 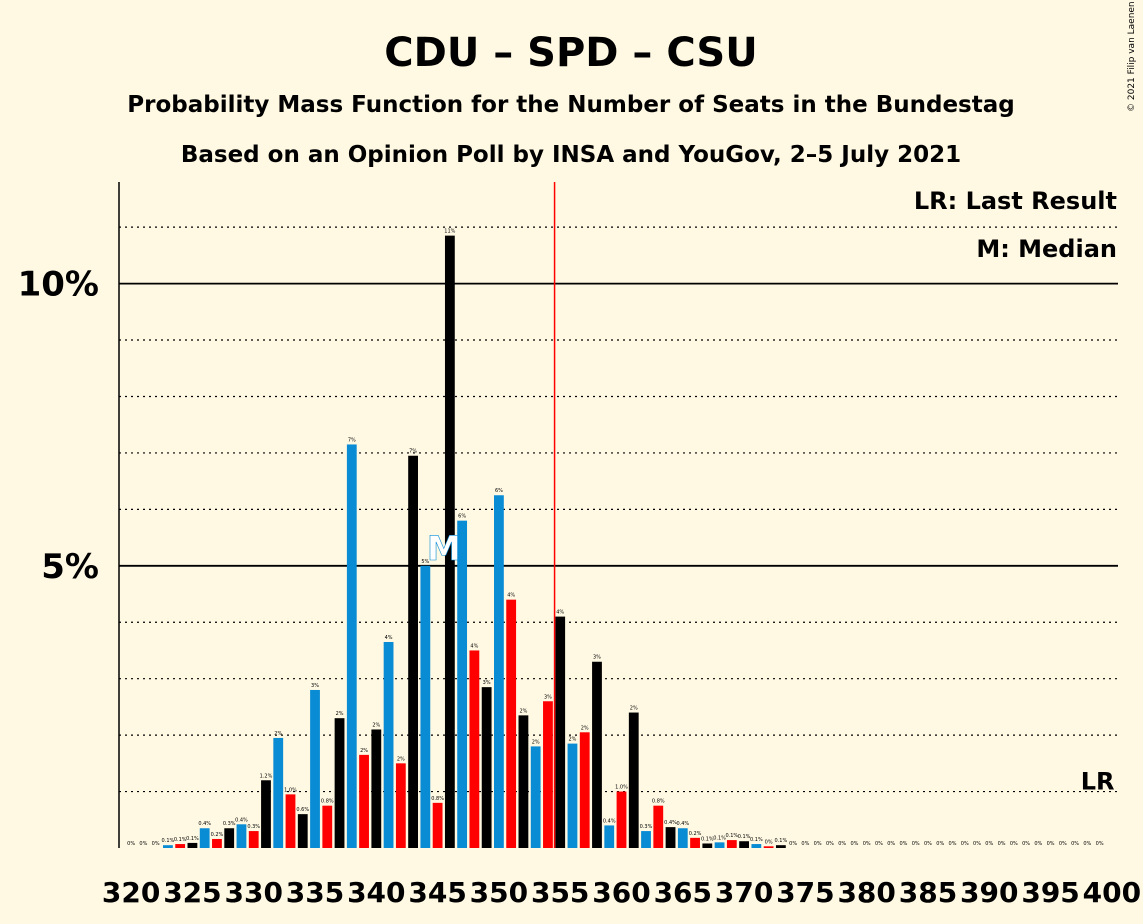 What do you see at coordinates (449, 232) in the screenshot?
I see `bar-data-label: 11%` at bounding box center [449, 232].